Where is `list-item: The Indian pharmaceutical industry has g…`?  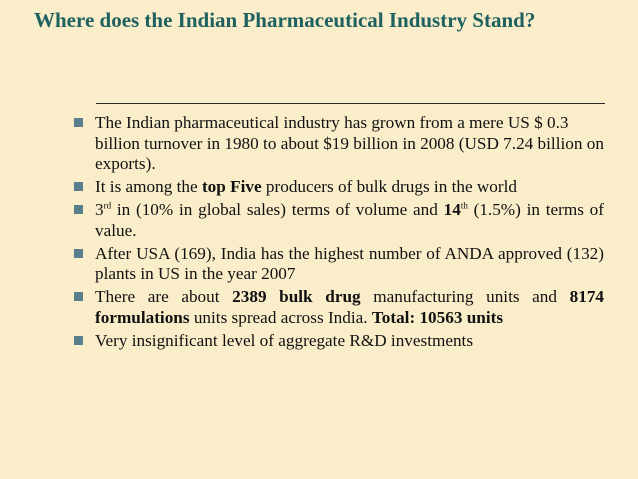 list-item: The Indian pharmaceutical industry has g… is located at coordinates (339, 144).